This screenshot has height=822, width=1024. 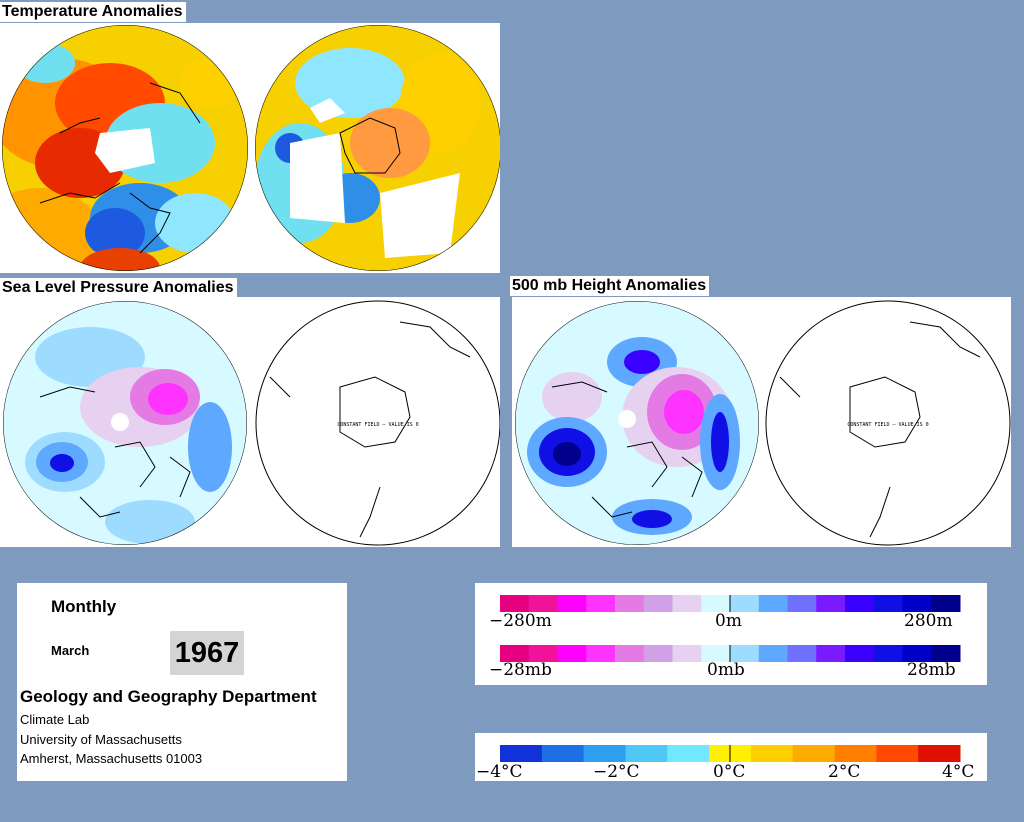 What do you see at coordinates (125, 423) in the screenshot?
I see `nh-slp-map` at bounding box center [125, 423].